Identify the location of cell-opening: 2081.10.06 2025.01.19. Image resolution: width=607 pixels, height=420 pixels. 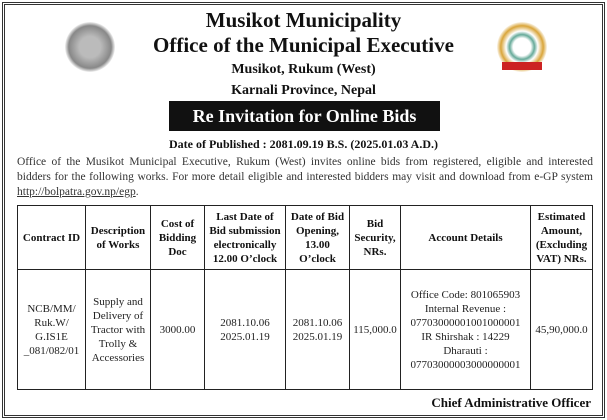
(317, 329).